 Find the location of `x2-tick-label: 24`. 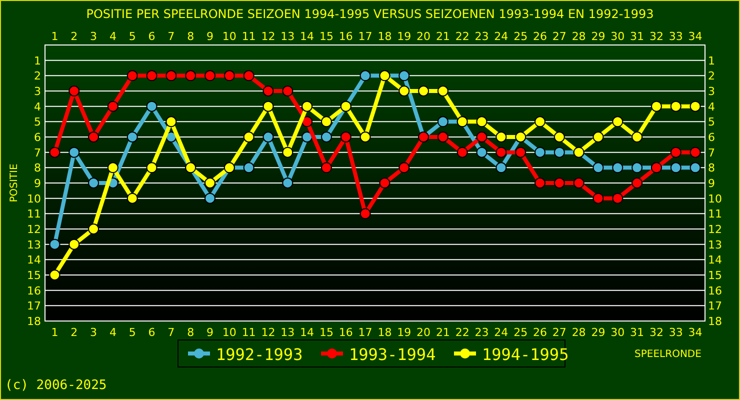

x2-tick-label: 24 is located at coordinates (501, 332).